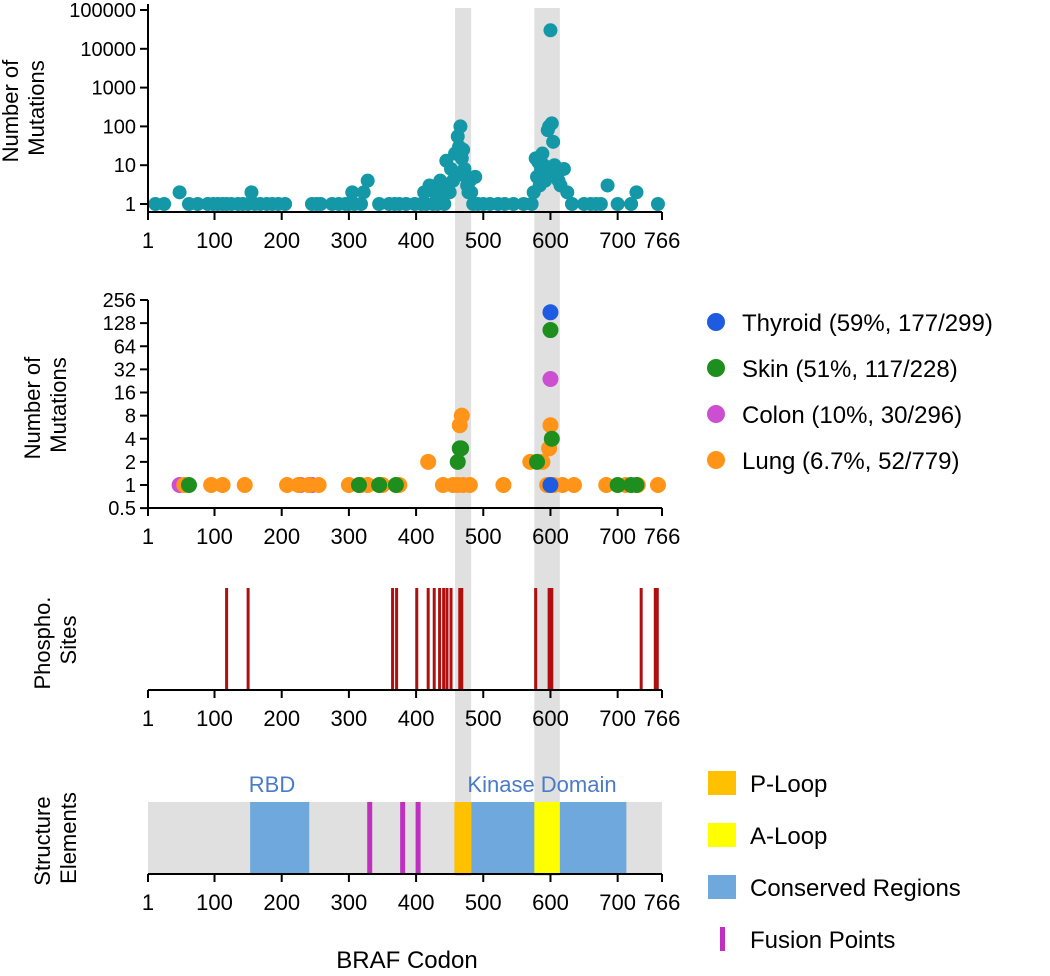  What do you see at coordinates (851, 461) in the screenshot?
I see `legend-label-lung: Lung (6.7%, 52/779)` at bounding box center [851, 461].